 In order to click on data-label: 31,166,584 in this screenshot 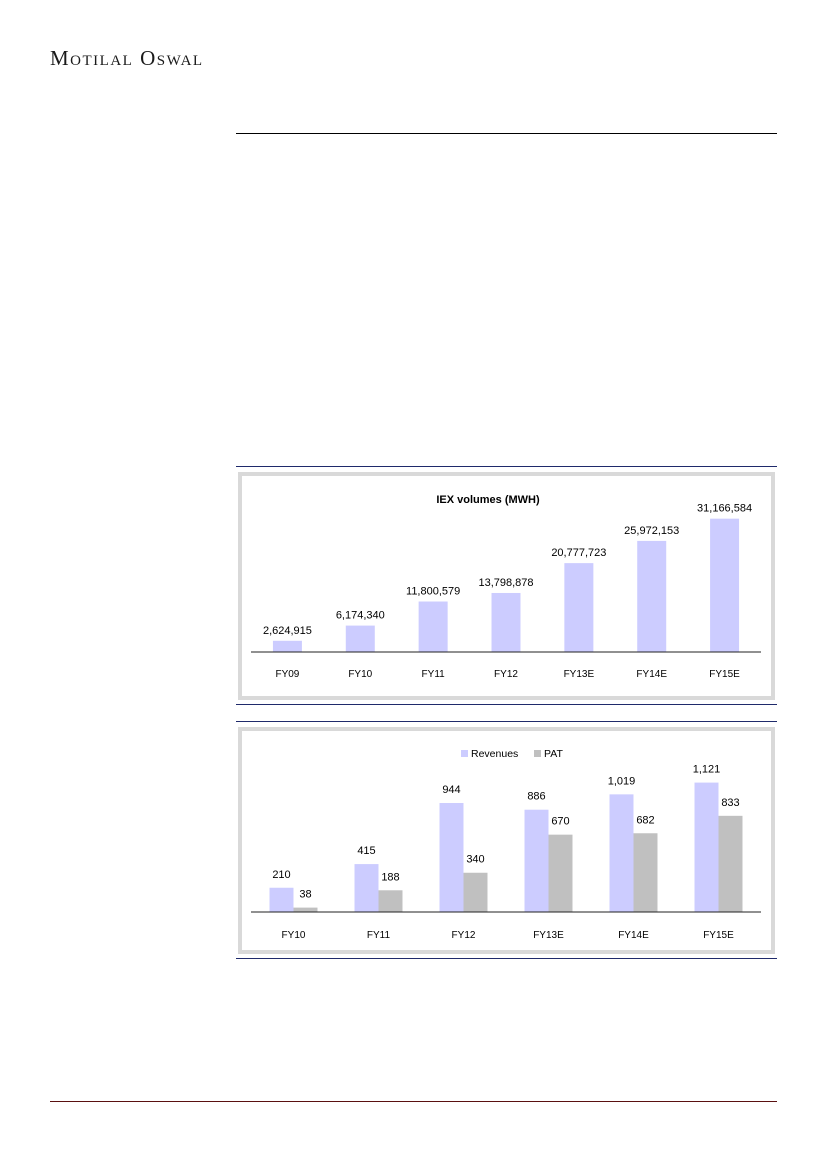, I will do `click(724, 509)`.